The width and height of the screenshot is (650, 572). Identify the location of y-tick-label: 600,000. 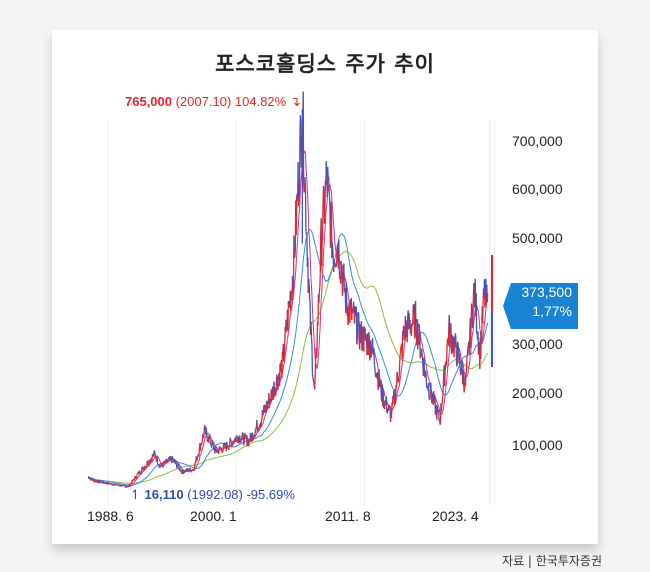
(537, 189).